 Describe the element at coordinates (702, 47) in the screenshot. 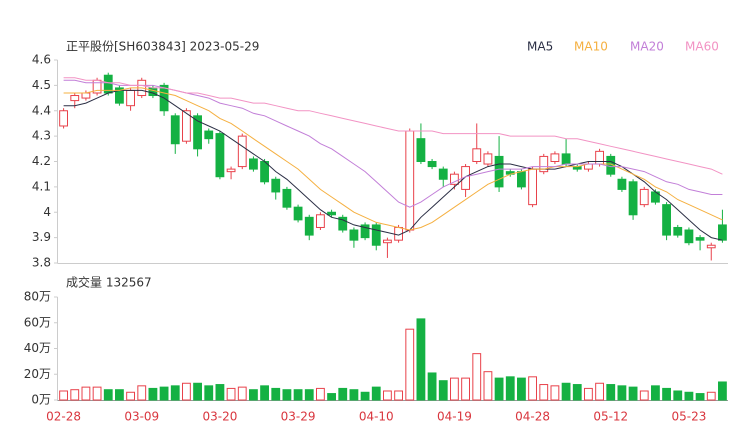

I see `legend-label: MA60` at that location.